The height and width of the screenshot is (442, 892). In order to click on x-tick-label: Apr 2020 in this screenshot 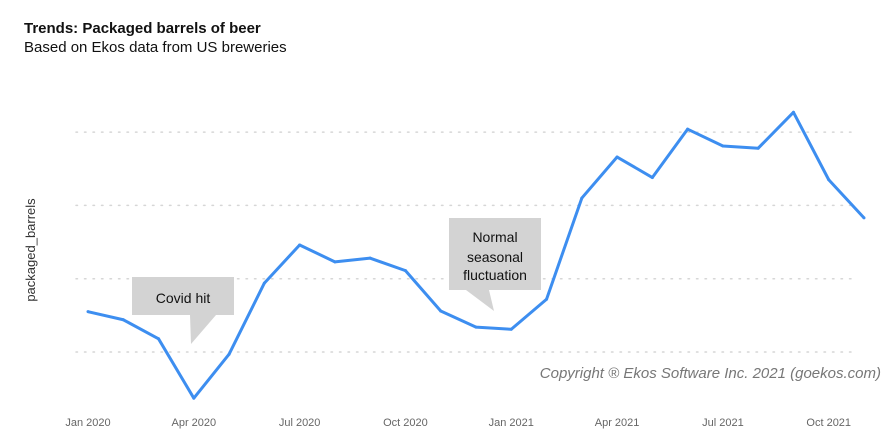, I will do `click(193, 423)`.